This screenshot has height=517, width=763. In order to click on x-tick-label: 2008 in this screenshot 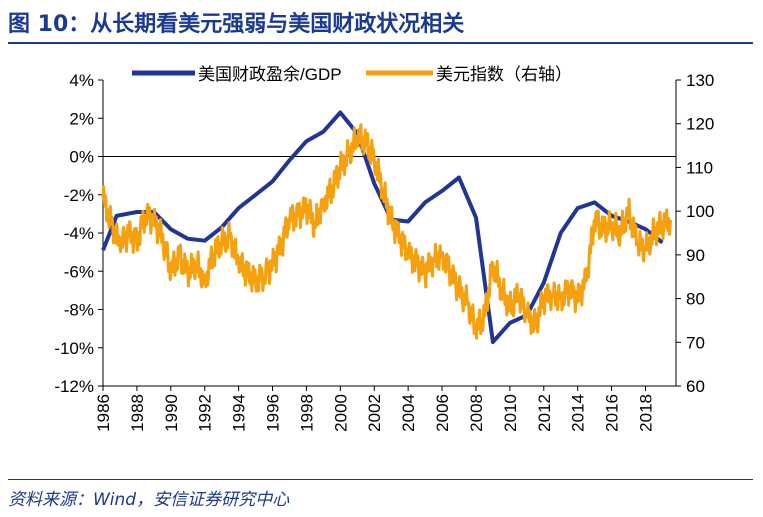, I will do `click(476, 413)`.